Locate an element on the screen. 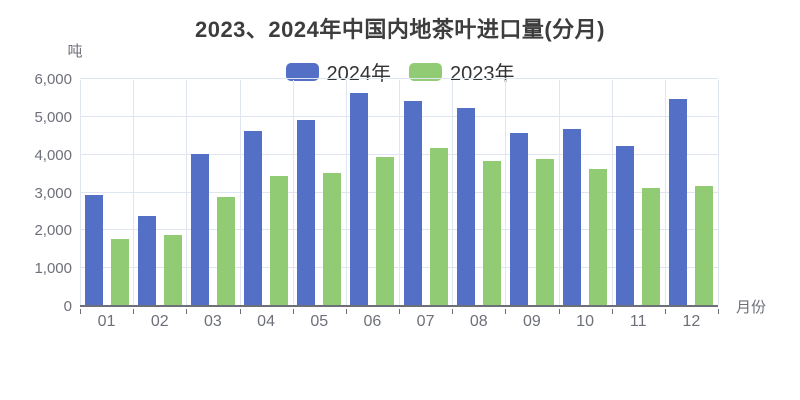 The height and width of the screenshot is (400, 800). bar-2023年-07 is located at coordinates (438, 226).